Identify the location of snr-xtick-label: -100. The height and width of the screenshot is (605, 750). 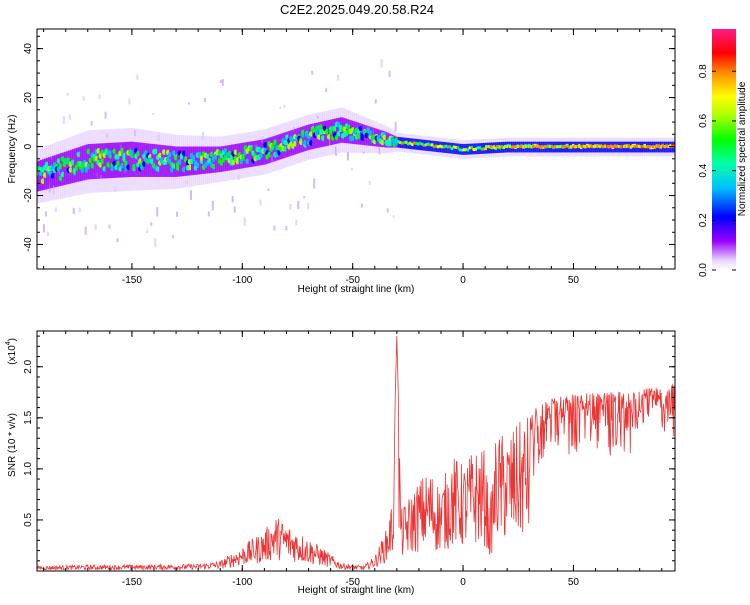
(242, 582).